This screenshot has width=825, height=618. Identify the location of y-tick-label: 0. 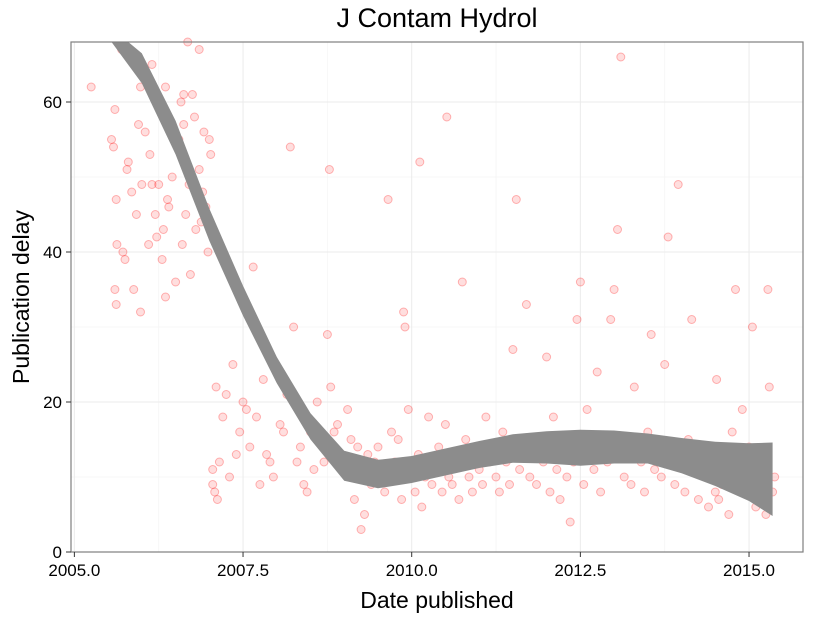
(57, 552).